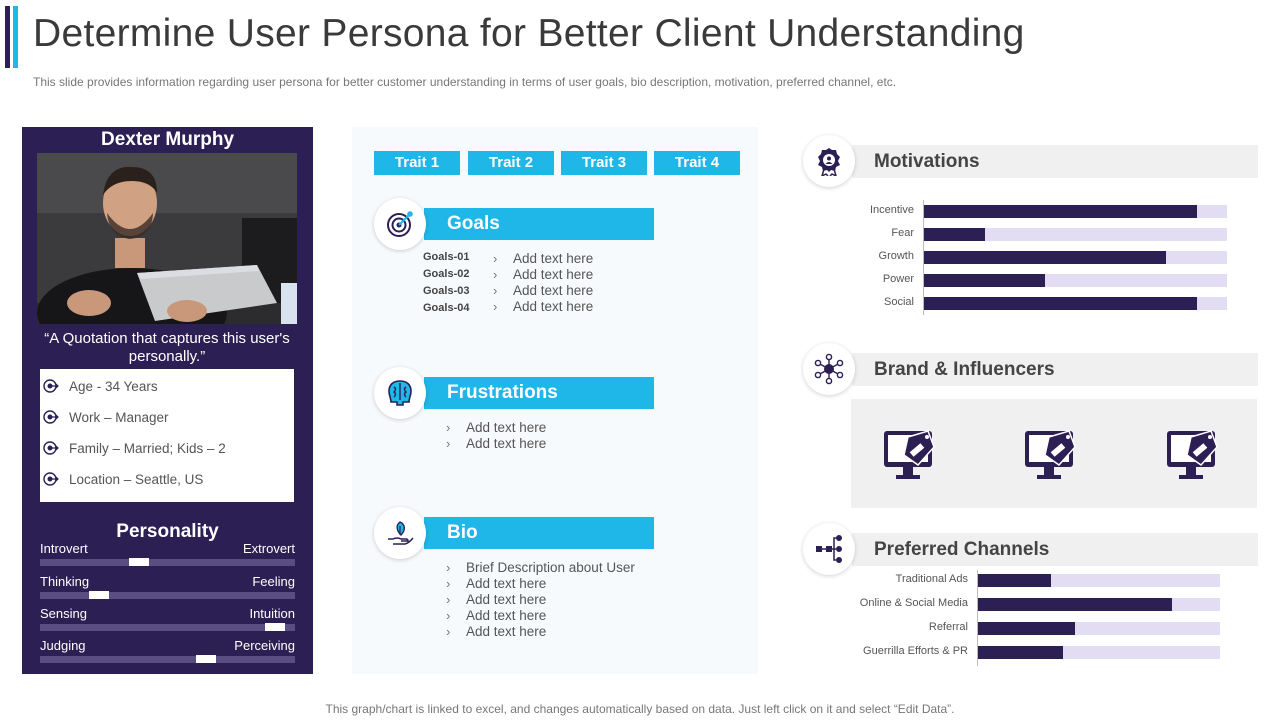  What do you see at coordinates (964, 369) in the screenshot?
I see `brands-title: Brand & Influencers` at bounding box center [964, 369].